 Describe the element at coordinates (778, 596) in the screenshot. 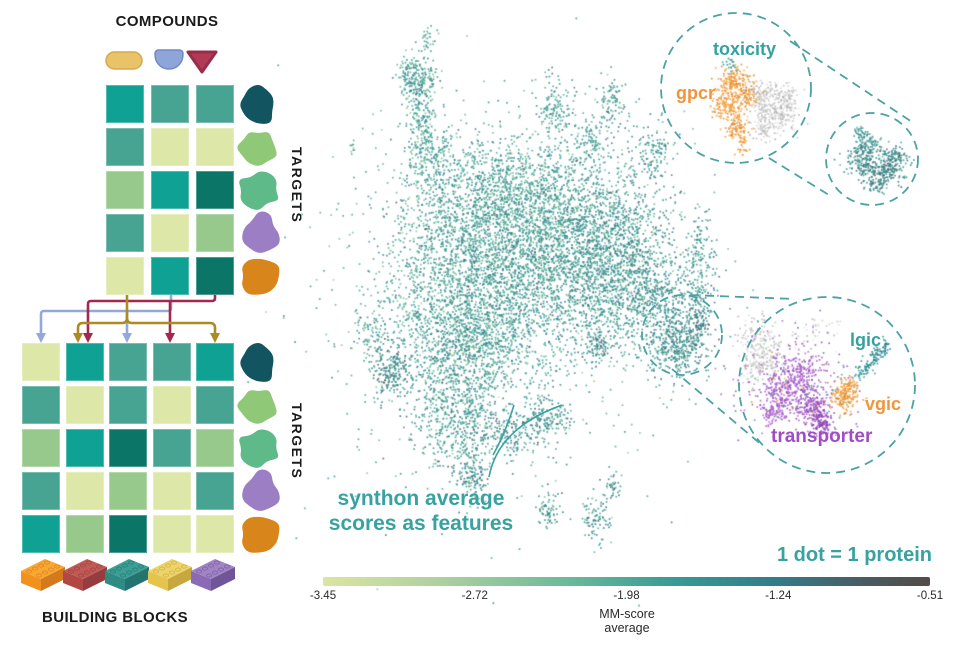

I see `colorbar-tick: -1.24` at that location.